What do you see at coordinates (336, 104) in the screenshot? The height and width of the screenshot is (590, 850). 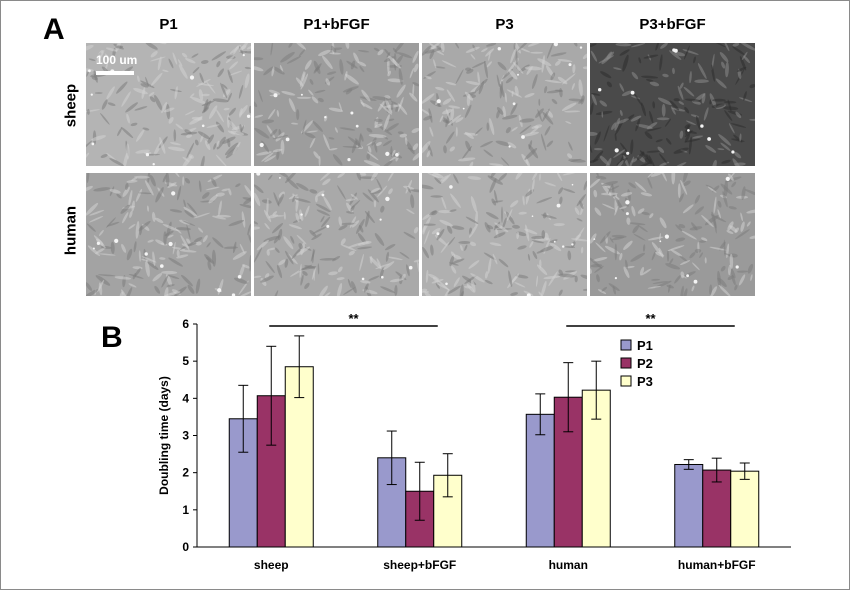 I see `micrograph-sheep-p1-bfgf` at bounding box center [336, 104].